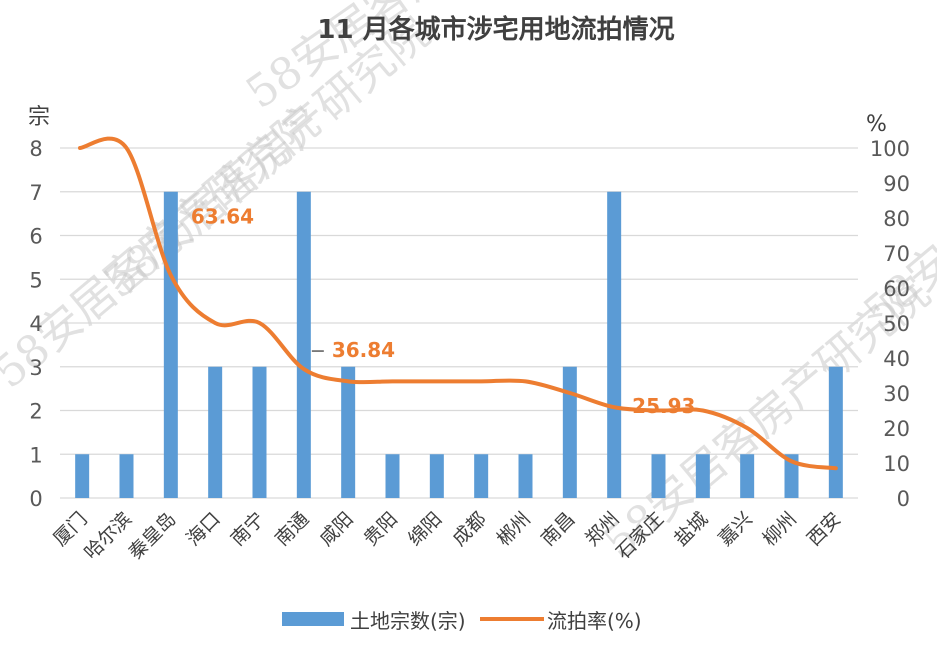 The image size is (937, 664). Describe the element at coordinates (108, 536) in the screenshot. I see `category-label: 哈尔滨` at that location.